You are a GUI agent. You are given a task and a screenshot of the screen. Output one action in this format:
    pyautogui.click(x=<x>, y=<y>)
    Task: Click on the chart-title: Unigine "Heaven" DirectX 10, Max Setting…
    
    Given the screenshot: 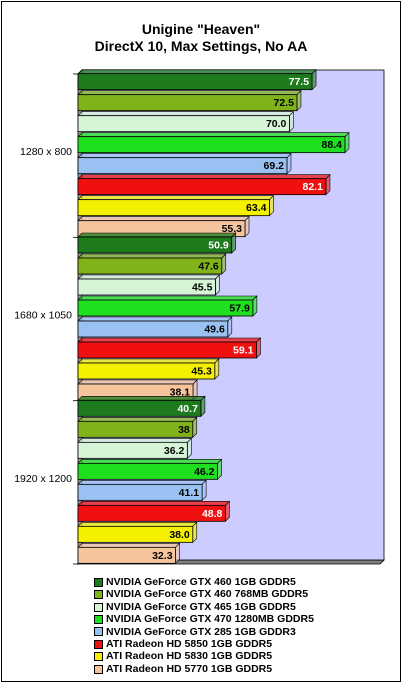 What is the action you would take?
    pyautogui.click(x=201, y=38)
    